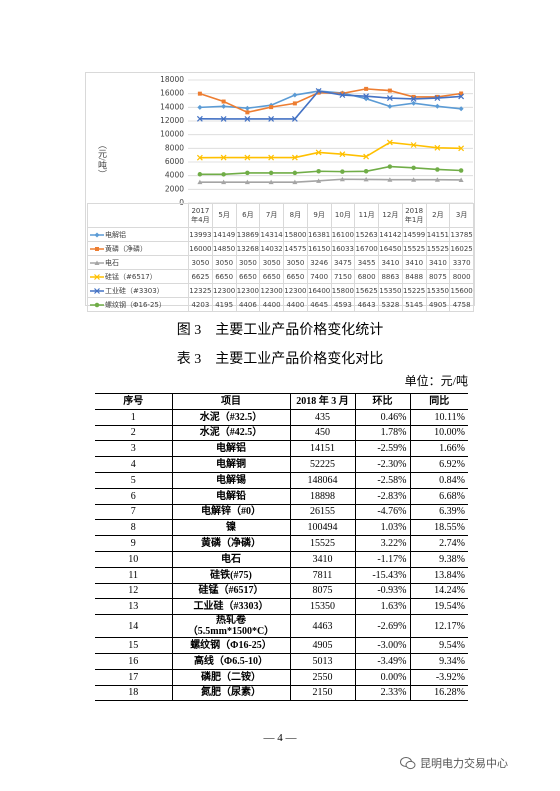 The image size is (560, 791). What do you see at coordinates (414, 276) in the screenshot?
I see `data-cell: 8488` at bounding box center [414, 276].